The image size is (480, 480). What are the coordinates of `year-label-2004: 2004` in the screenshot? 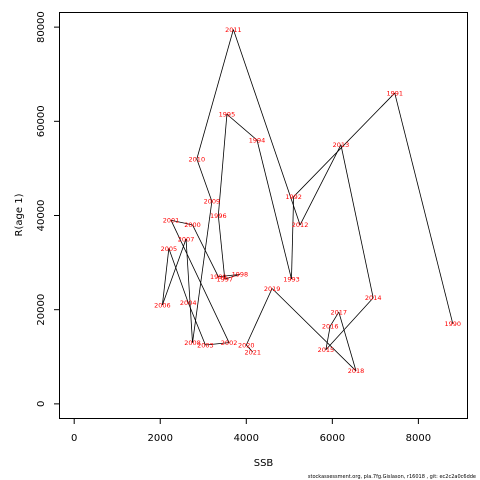 It's located at (188, 303).